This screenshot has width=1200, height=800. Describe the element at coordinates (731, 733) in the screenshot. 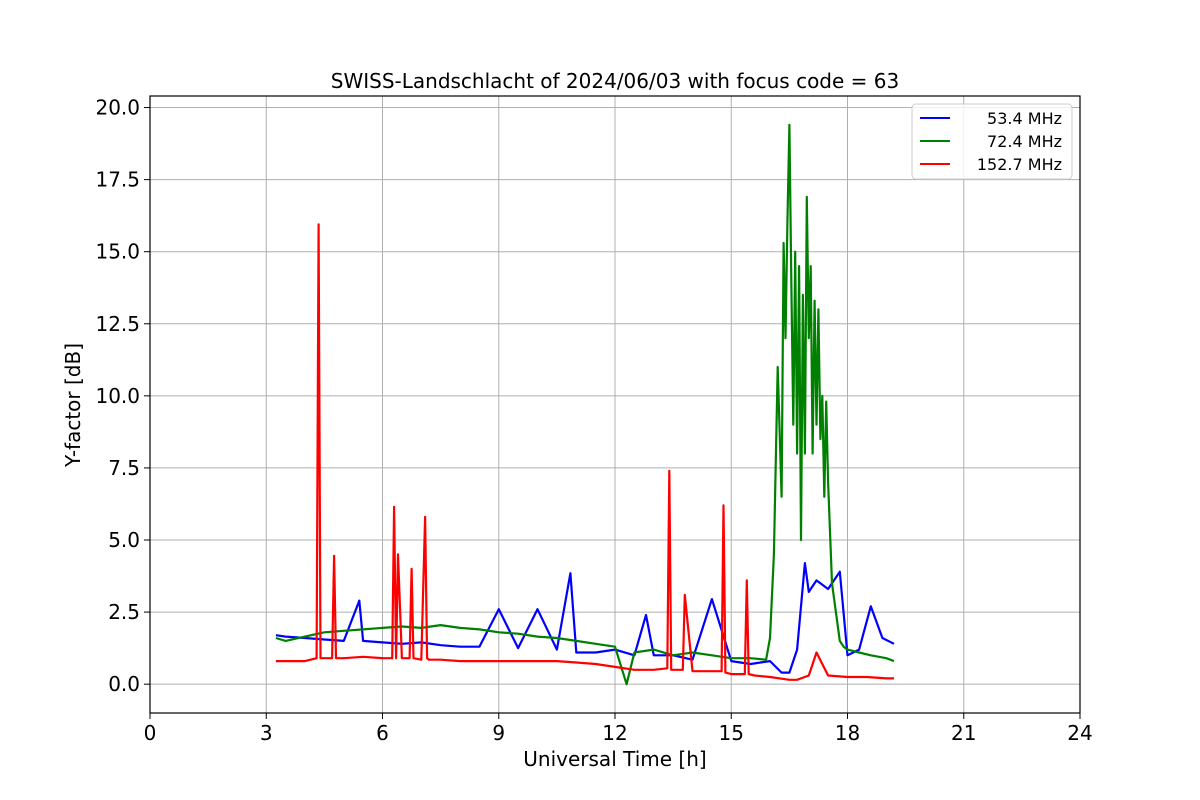

I see `x-tick-label: 15` at that location.